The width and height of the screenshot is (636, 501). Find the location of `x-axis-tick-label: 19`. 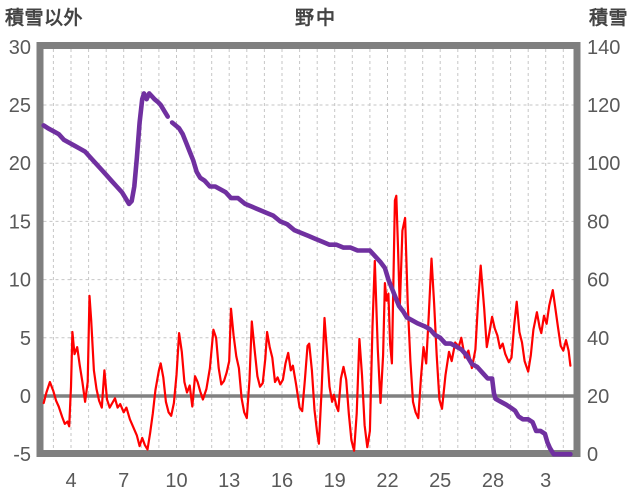

x-axis-tick-label: 19 is located at coordinates (335, 481).